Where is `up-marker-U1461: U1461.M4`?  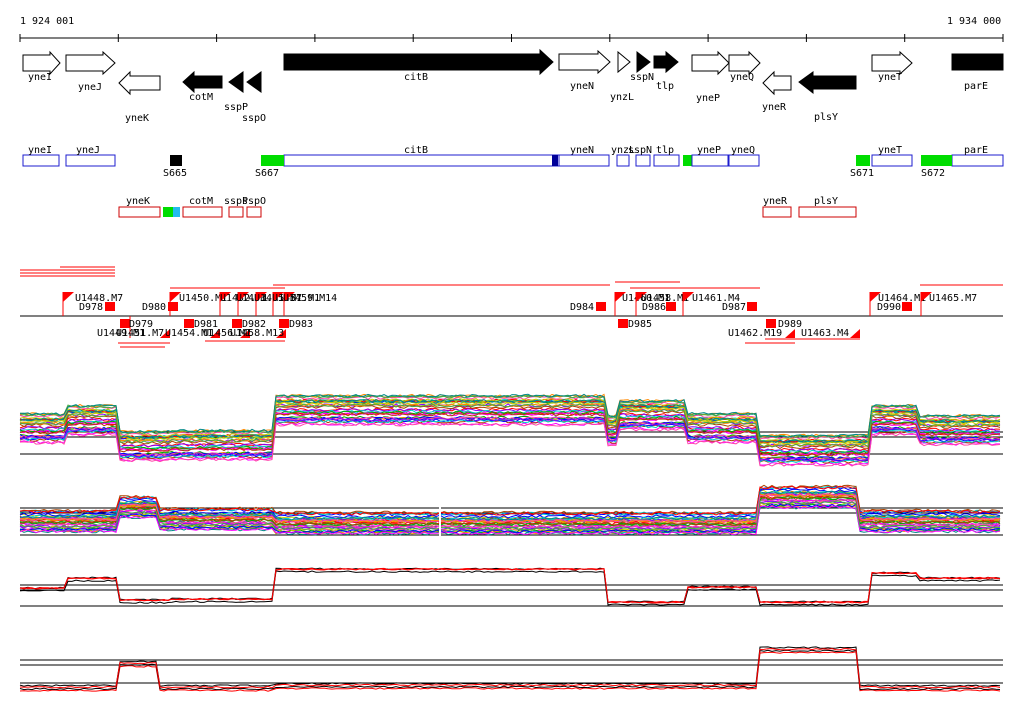
up-marker-U1461: U1461.M4 is located at coordinates (711, 304).